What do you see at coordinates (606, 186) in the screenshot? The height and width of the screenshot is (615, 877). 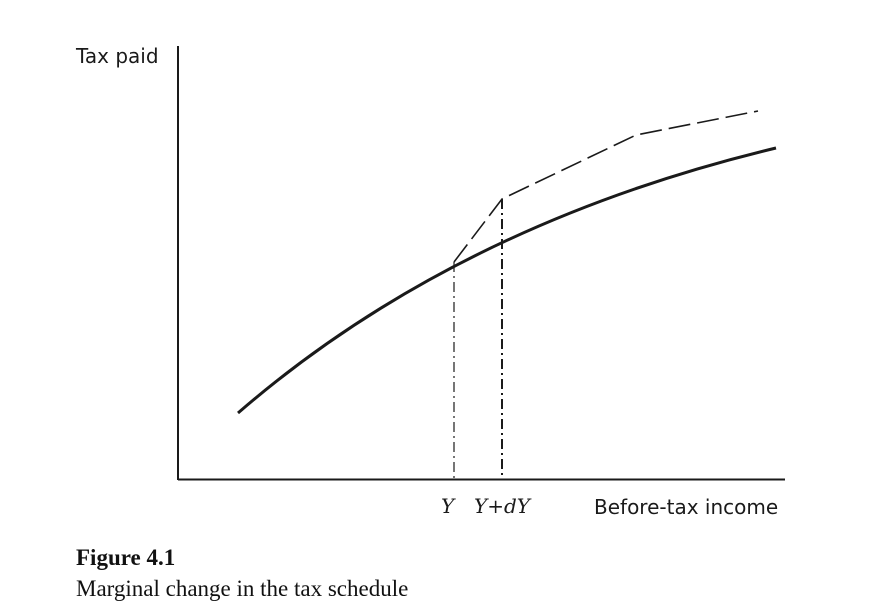 I see `modified-tax-schedule` at bounding box center [606, 186].